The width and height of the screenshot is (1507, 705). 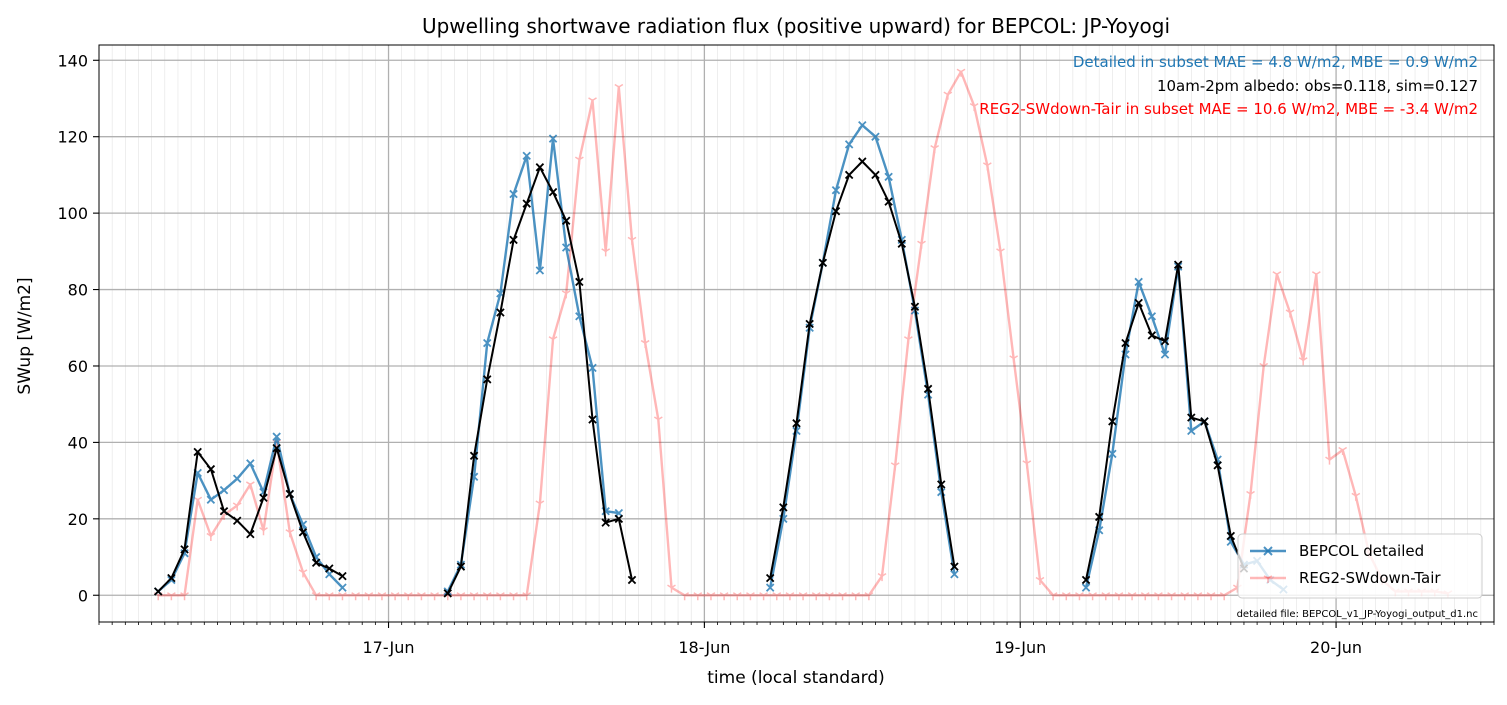 I want to click on x-tick-label: 17-Jun, so click(x=389, y=647).